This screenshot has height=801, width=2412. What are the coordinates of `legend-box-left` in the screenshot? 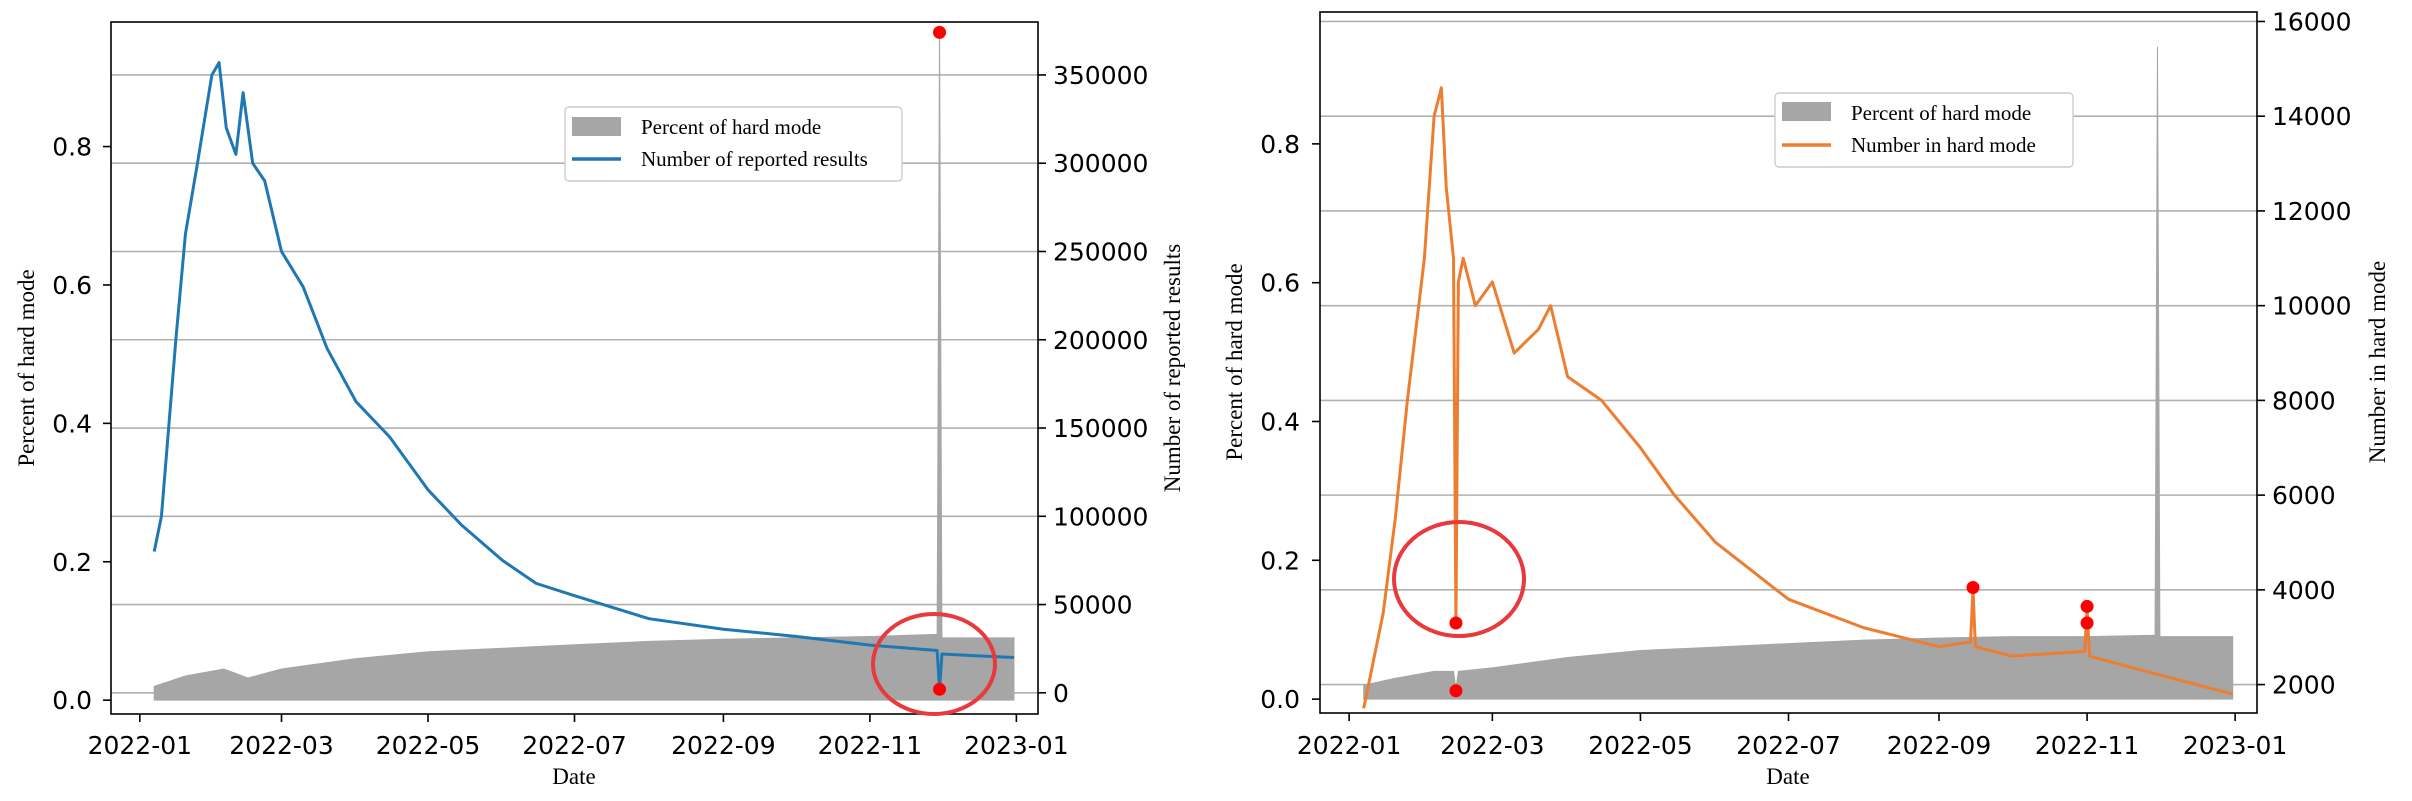 It's located at (733, 144).